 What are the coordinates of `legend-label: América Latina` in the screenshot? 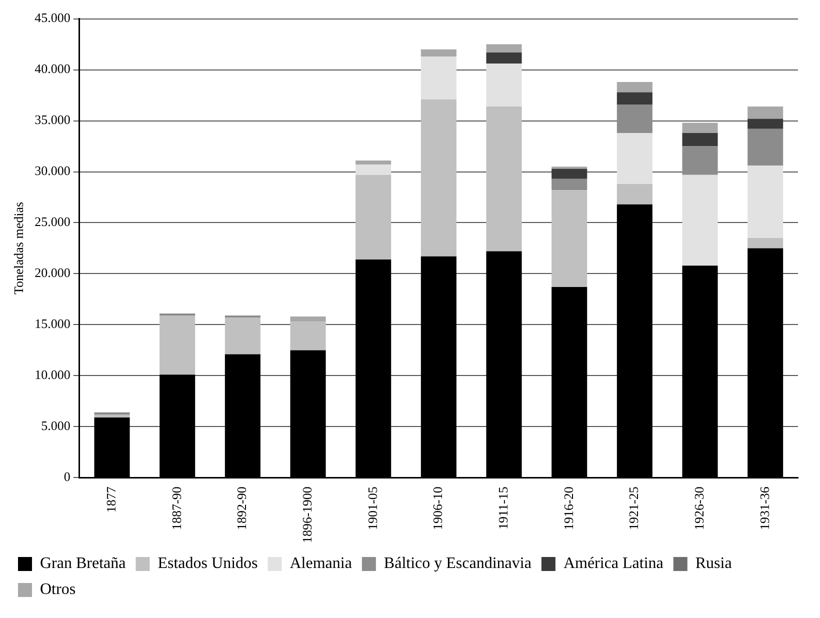 It's located at (613, 563).